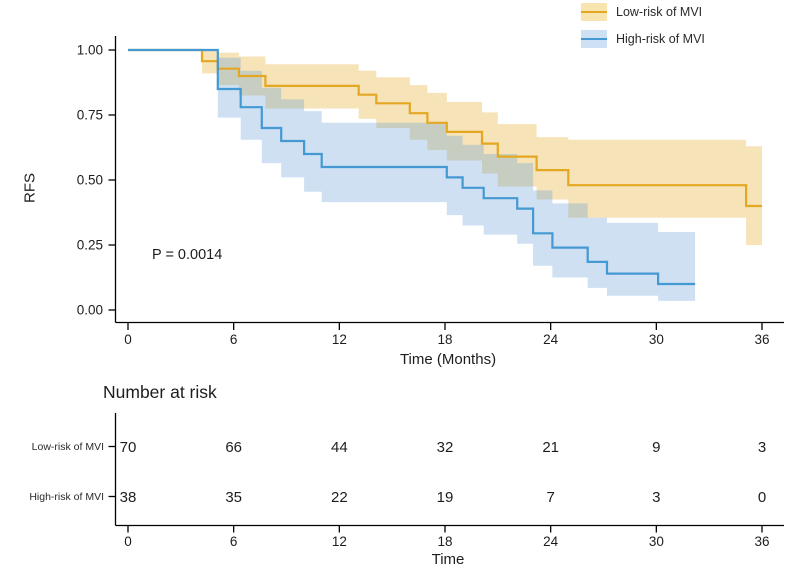 The height and width of the screenshot is (571, 797). I want to click on risk-count-high-risk: 3, so click(656, 497).